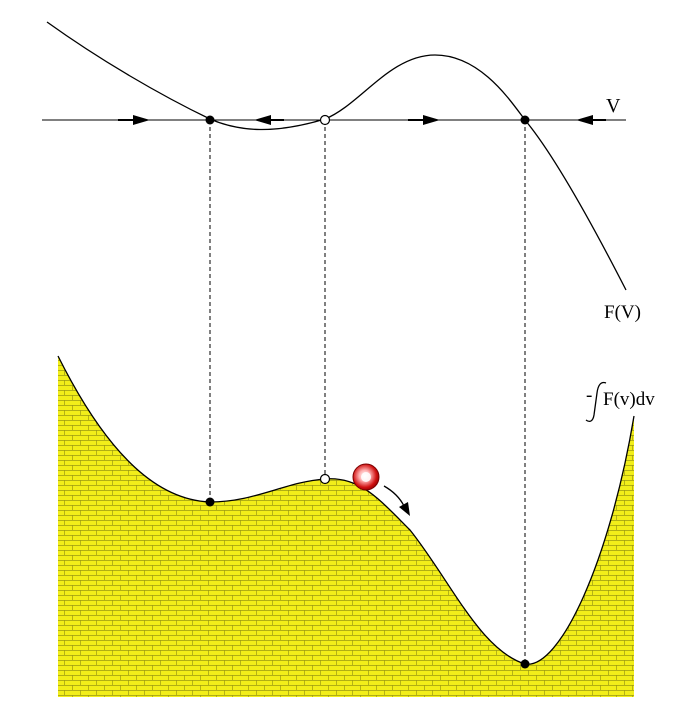  What do you see at coordinates (210, 120) in the screenshot?
I see `stable-point-left` at bounding box center [210, 120].